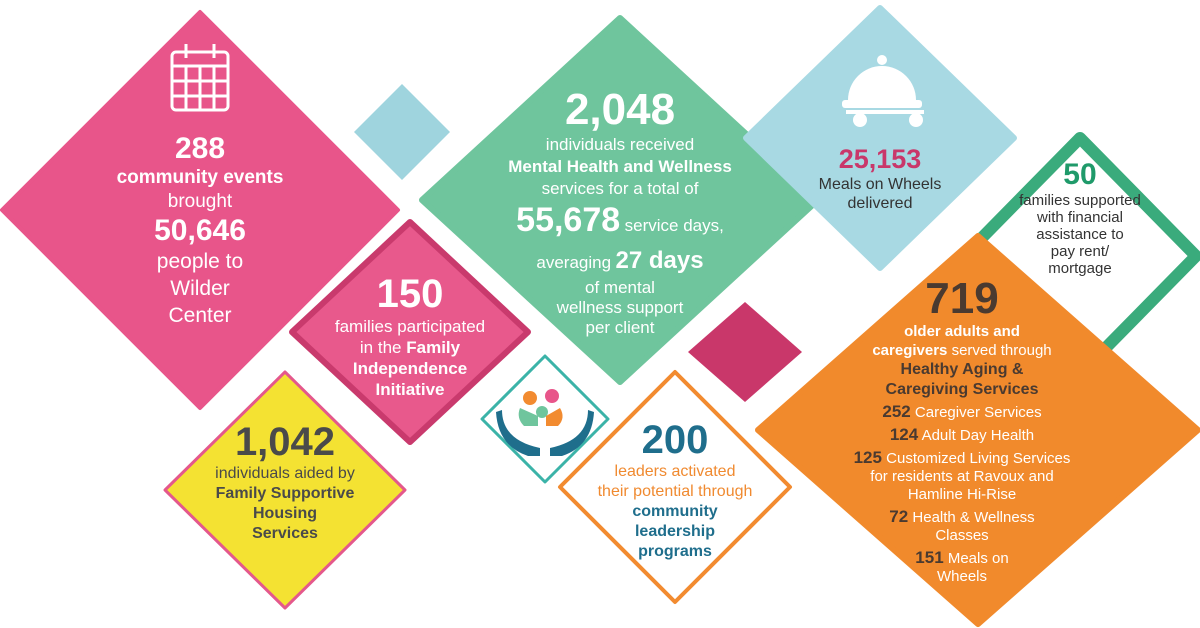 This screenshot has height=628, width=1200. I want to click on rent-line: with financial, so click(1080, 217).